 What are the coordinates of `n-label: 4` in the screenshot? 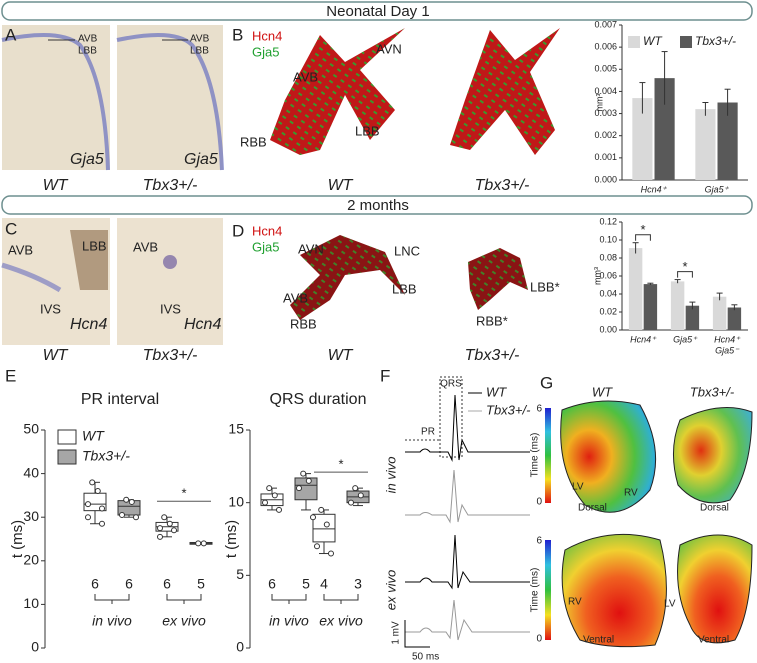 It's located at (324, 584).